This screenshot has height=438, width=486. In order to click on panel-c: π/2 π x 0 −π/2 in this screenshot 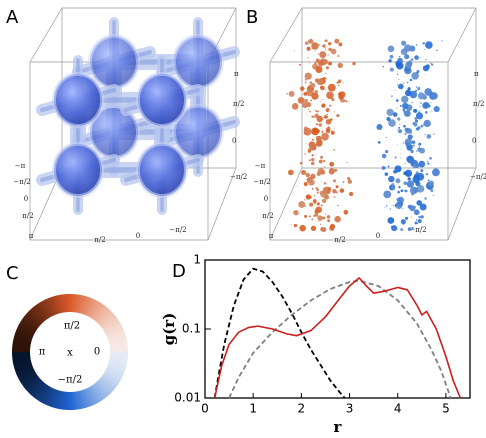, I will do `click(70, 352)`.